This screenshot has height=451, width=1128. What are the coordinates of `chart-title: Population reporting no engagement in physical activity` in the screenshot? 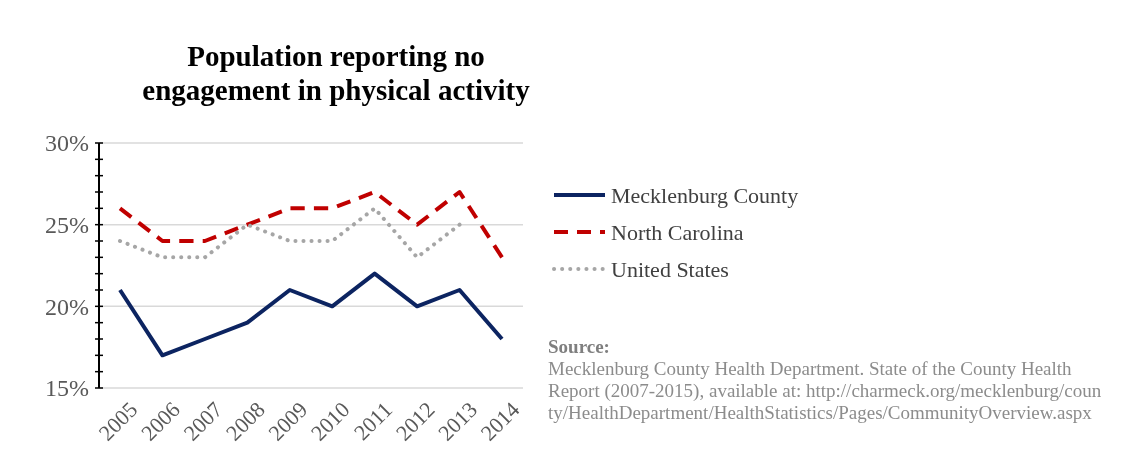 It's located at (336, 73).